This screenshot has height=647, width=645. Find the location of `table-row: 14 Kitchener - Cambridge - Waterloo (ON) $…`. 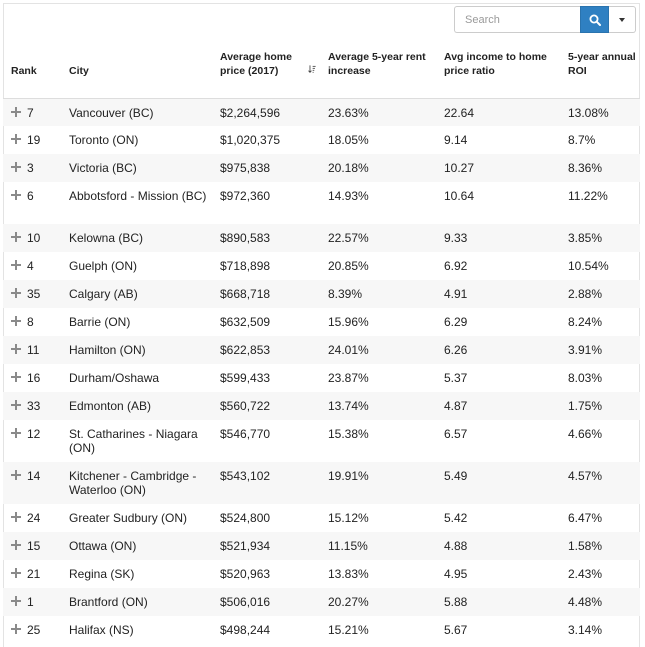

table-row: 14 Kitchener - Cambridge - Waterloo (ON) $… is located at coordinates (321, 483).